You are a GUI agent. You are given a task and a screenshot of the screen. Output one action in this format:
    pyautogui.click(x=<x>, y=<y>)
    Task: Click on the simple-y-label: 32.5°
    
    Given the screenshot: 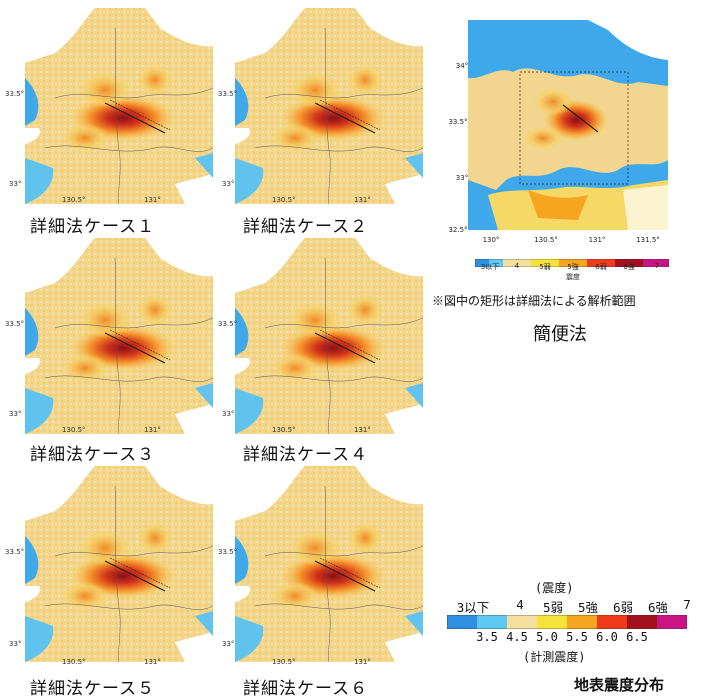 What is the action you would take?
    pyautogui.click(x=458, y=230)
    